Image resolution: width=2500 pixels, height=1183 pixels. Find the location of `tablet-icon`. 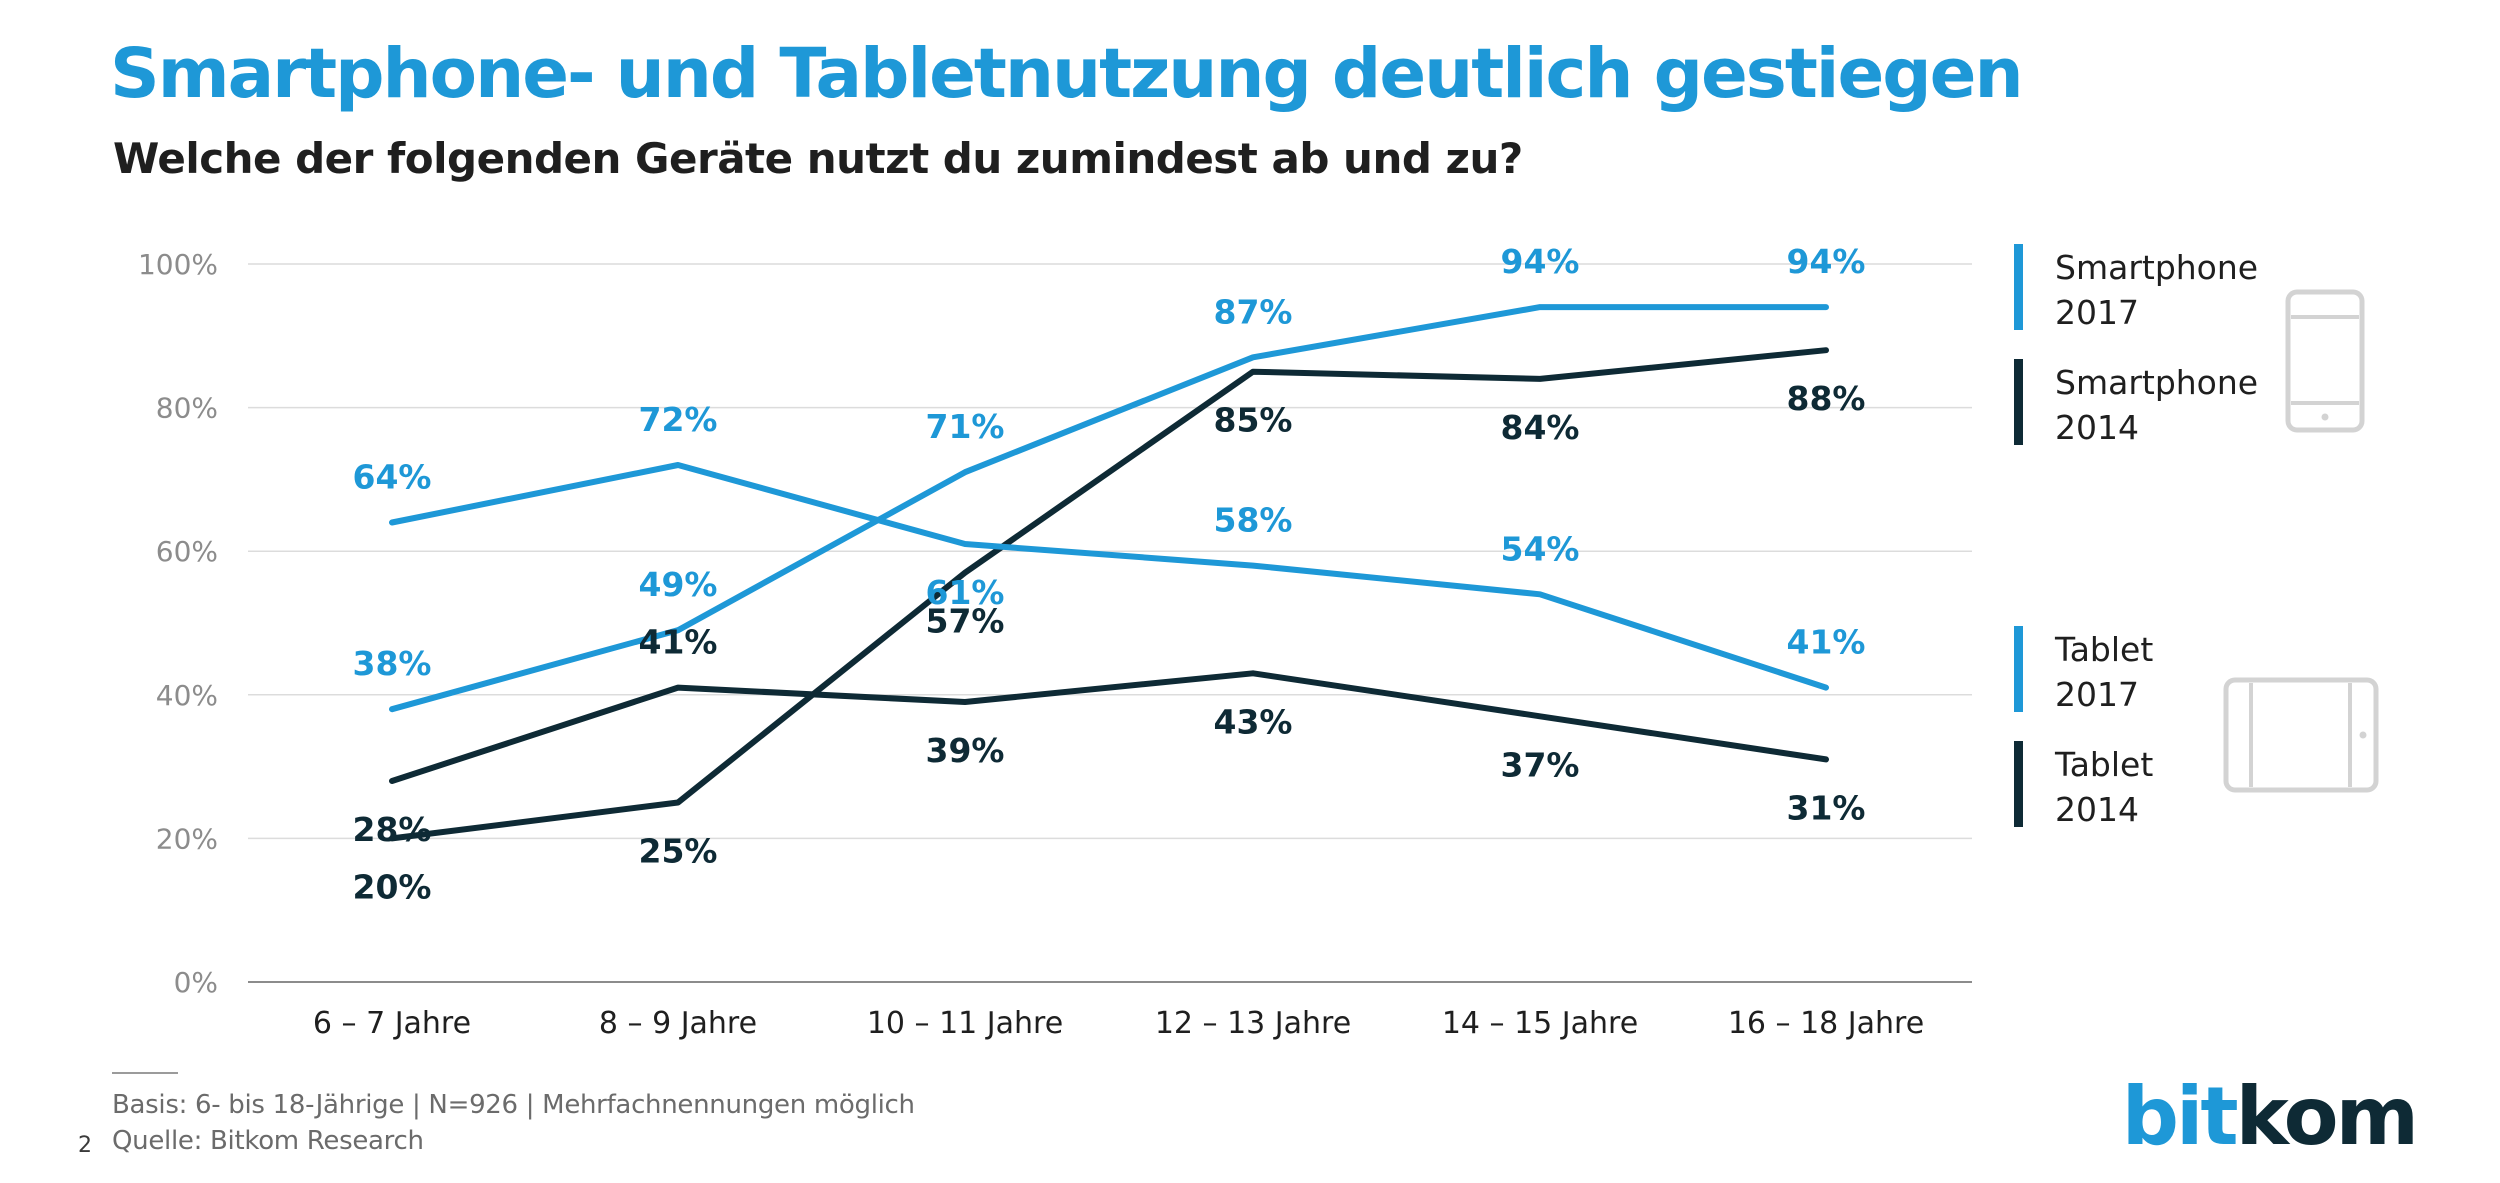

tablet-icon is located at coordinates (2301, 735).